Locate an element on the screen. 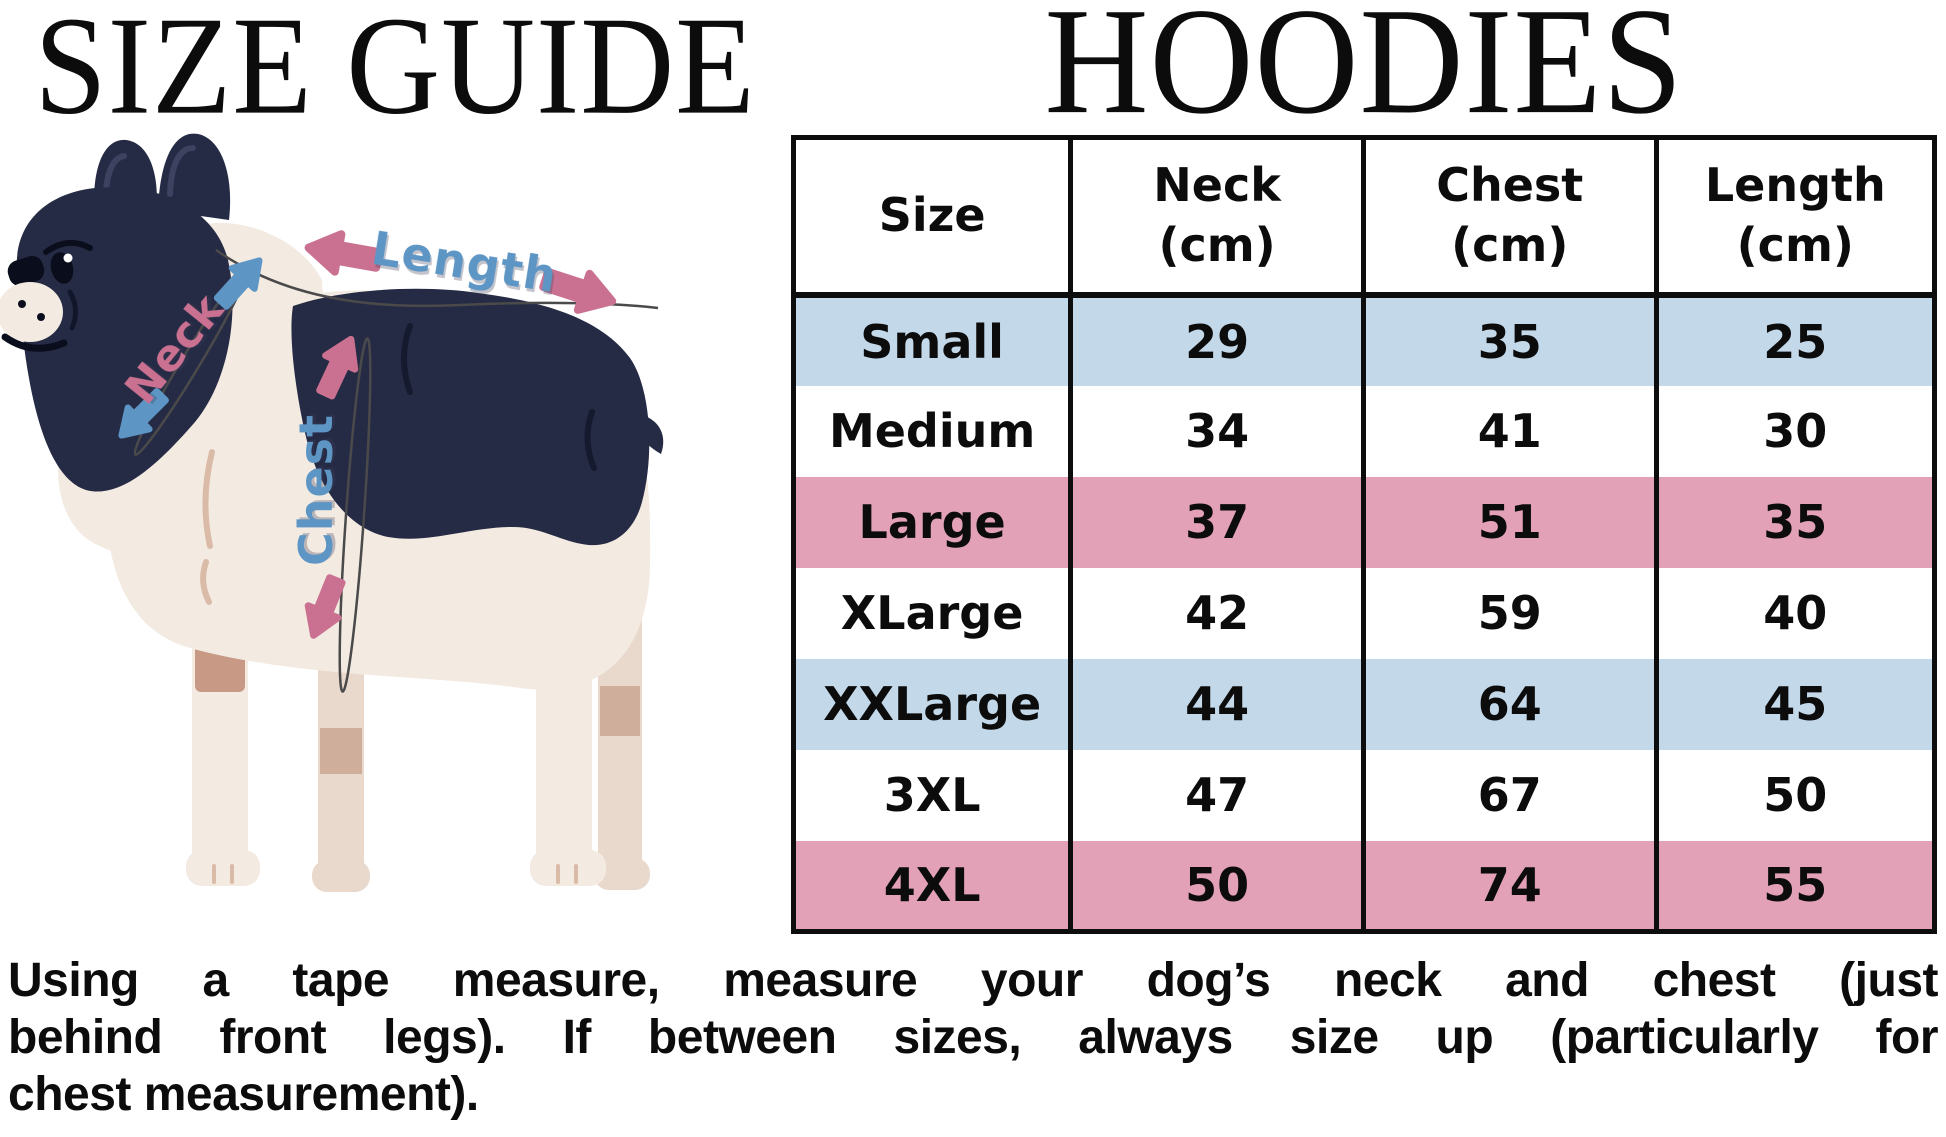  dog-muzzle is located at coordinates (31, 312).